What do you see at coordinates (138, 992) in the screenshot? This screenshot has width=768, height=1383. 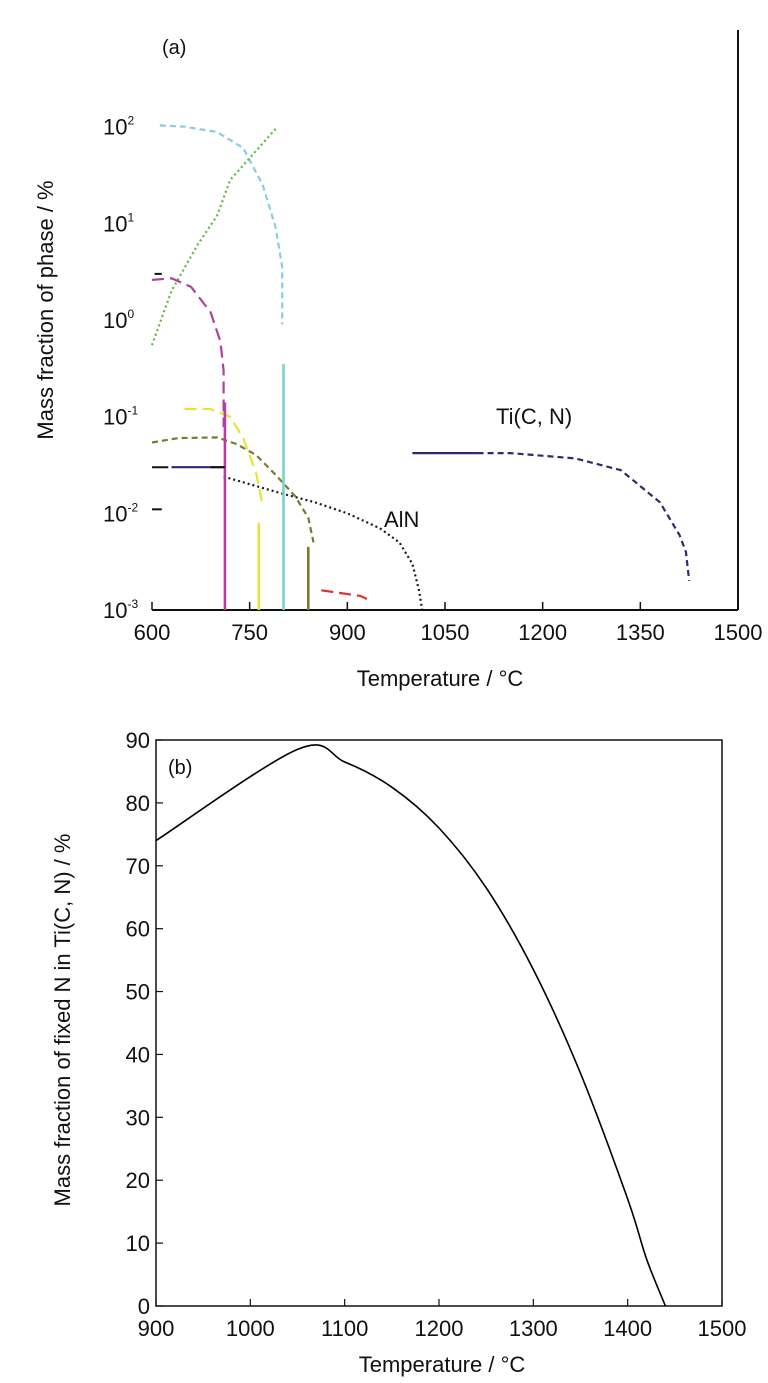 I see `panel-b-y-tick-label: 50` at bounding box center [138, 992].